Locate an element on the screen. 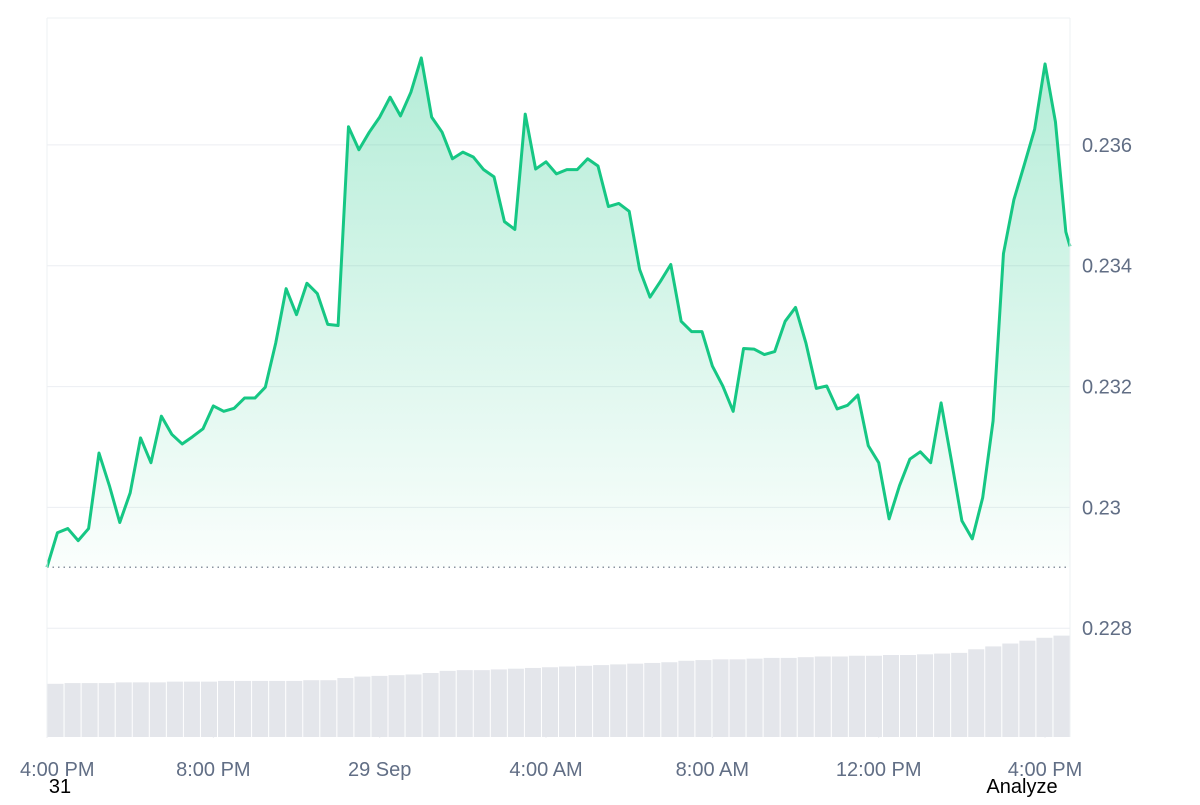  volume-layer is located at coordinates (558, 686).